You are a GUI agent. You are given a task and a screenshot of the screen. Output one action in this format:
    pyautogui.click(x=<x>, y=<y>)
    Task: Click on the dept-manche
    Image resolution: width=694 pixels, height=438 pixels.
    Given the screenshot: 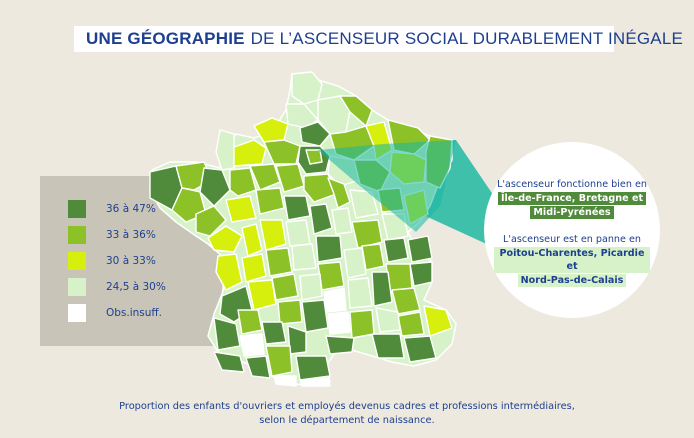 What is the action you would take?
    pyautogui.click(x=225, y=150)
    